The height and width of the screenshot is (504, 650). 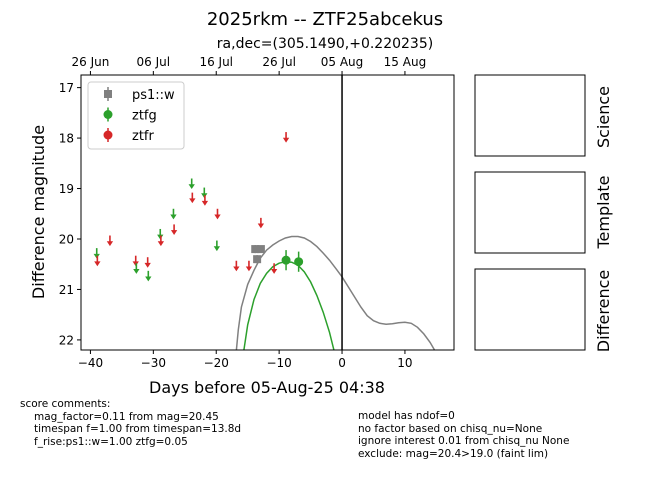 What do you see at coordinates (66, 88) in the screenshot?
I see `y-tick-label: 17` at bounding box center [66, 88].